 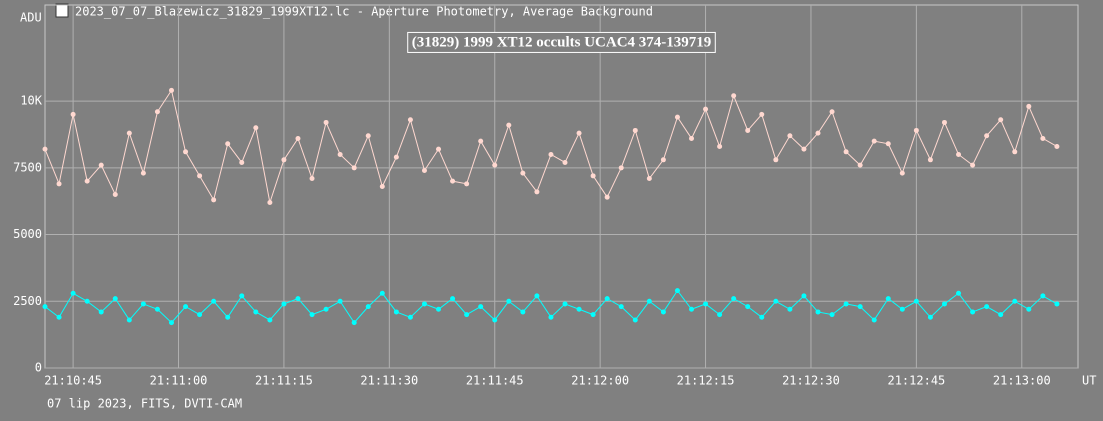 What do you see at coordinates (38, 368) in the screenshot?
I see `y-tick-label: 0` at bounding box center [38, 368].